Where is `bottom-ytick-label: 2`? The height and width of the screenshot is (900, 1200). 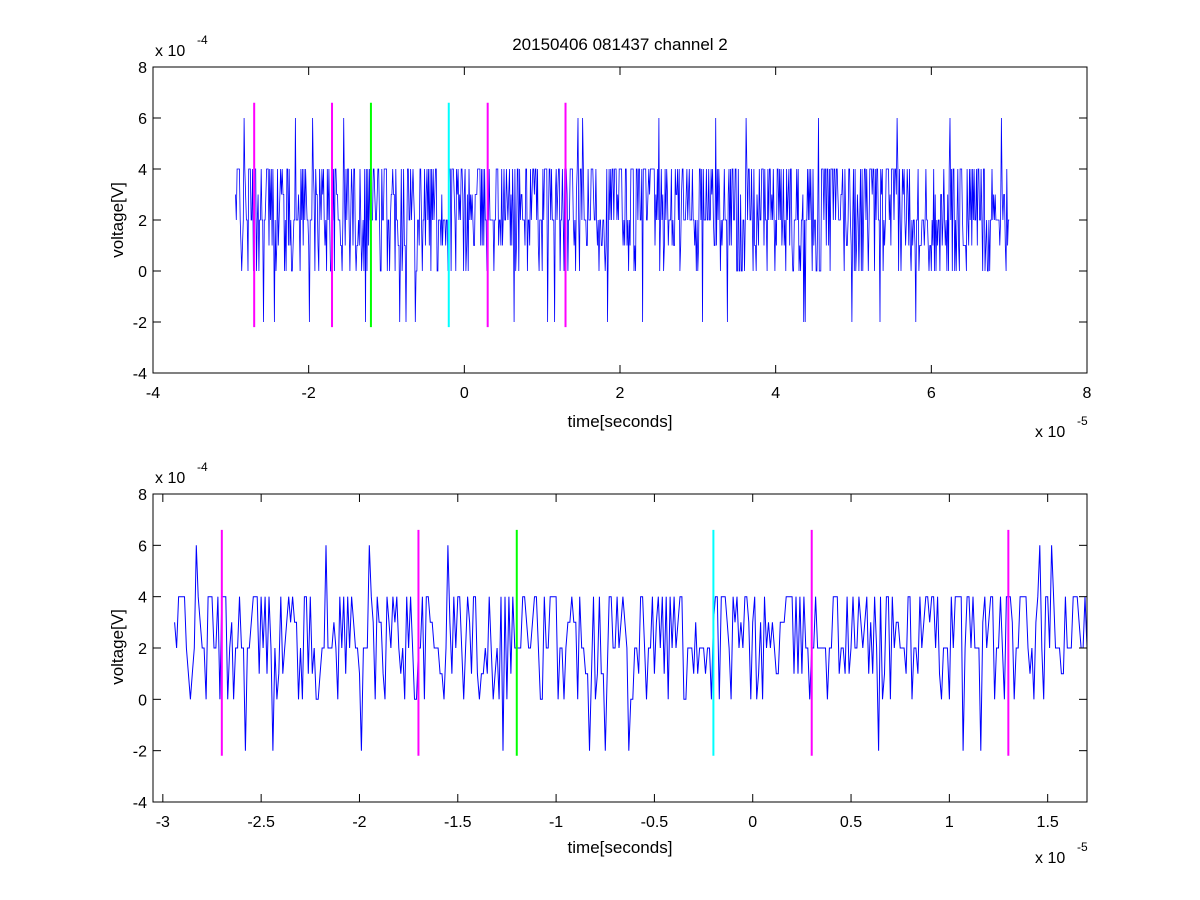 bottom-ytick-label: 2 is located at coordinates (142, 649).